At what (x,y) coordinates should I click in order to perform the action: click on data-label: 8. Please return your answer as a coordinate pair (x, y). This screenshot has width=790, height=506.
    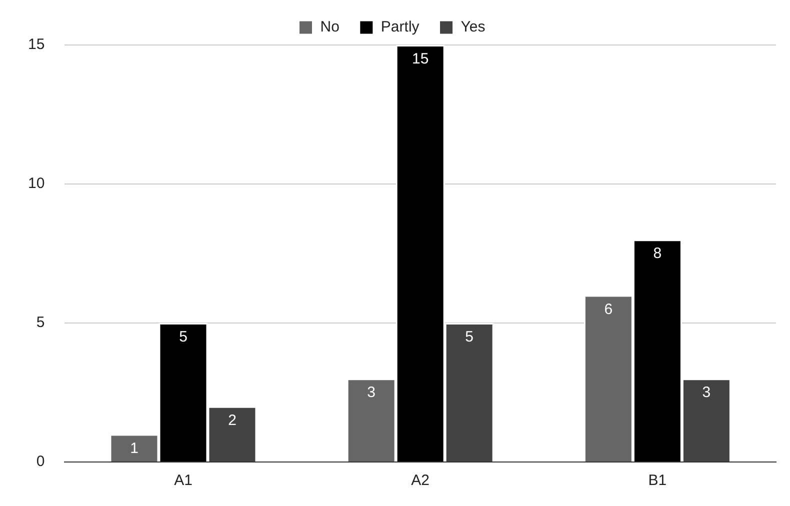
    Looking at the image, I should click on (657, 253).